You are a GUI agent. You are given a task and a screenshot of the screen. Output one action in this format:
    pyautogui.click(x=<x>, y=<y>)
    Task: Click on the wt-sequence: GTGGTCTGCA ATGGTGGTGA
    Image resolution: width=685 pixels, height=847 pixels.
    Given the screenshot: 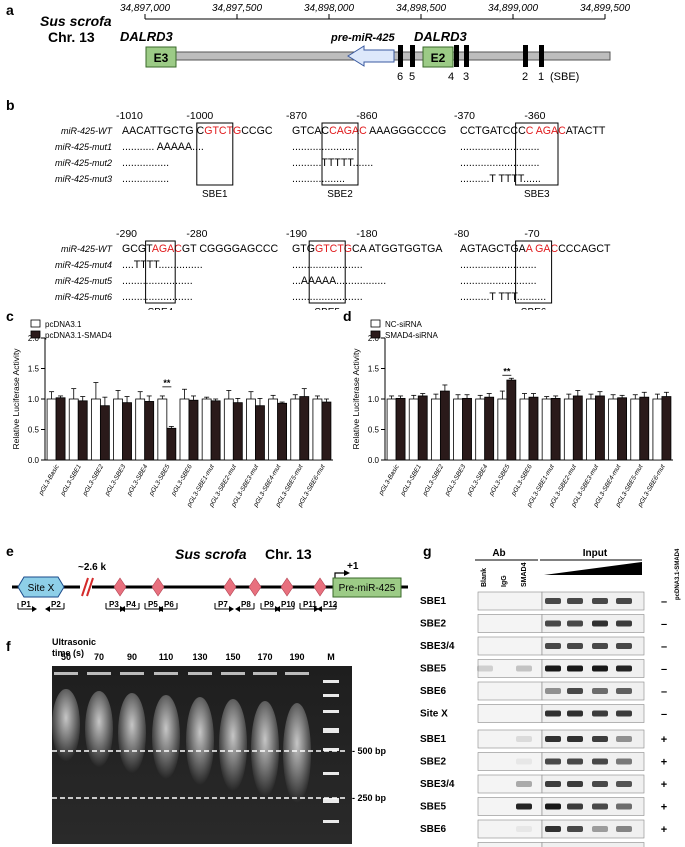 What is the action you would take?
    pyautogui.click(x=367, y=249)
    